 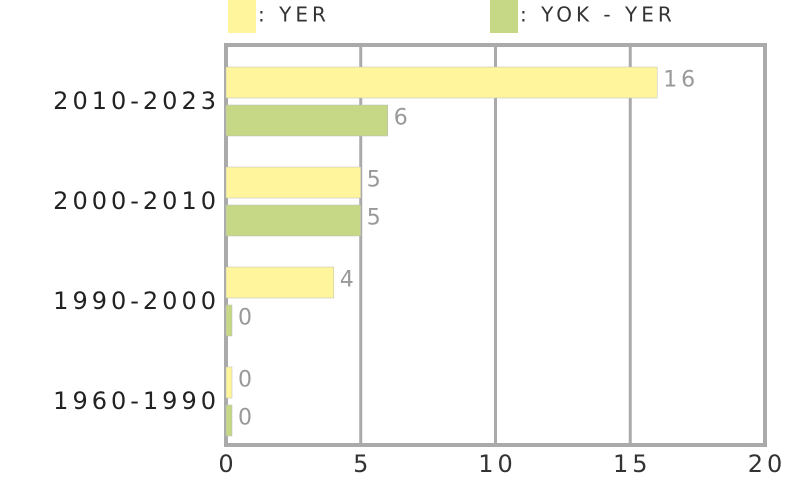 I want to click on x-tick-label: 5, so click(x=362, y=464).